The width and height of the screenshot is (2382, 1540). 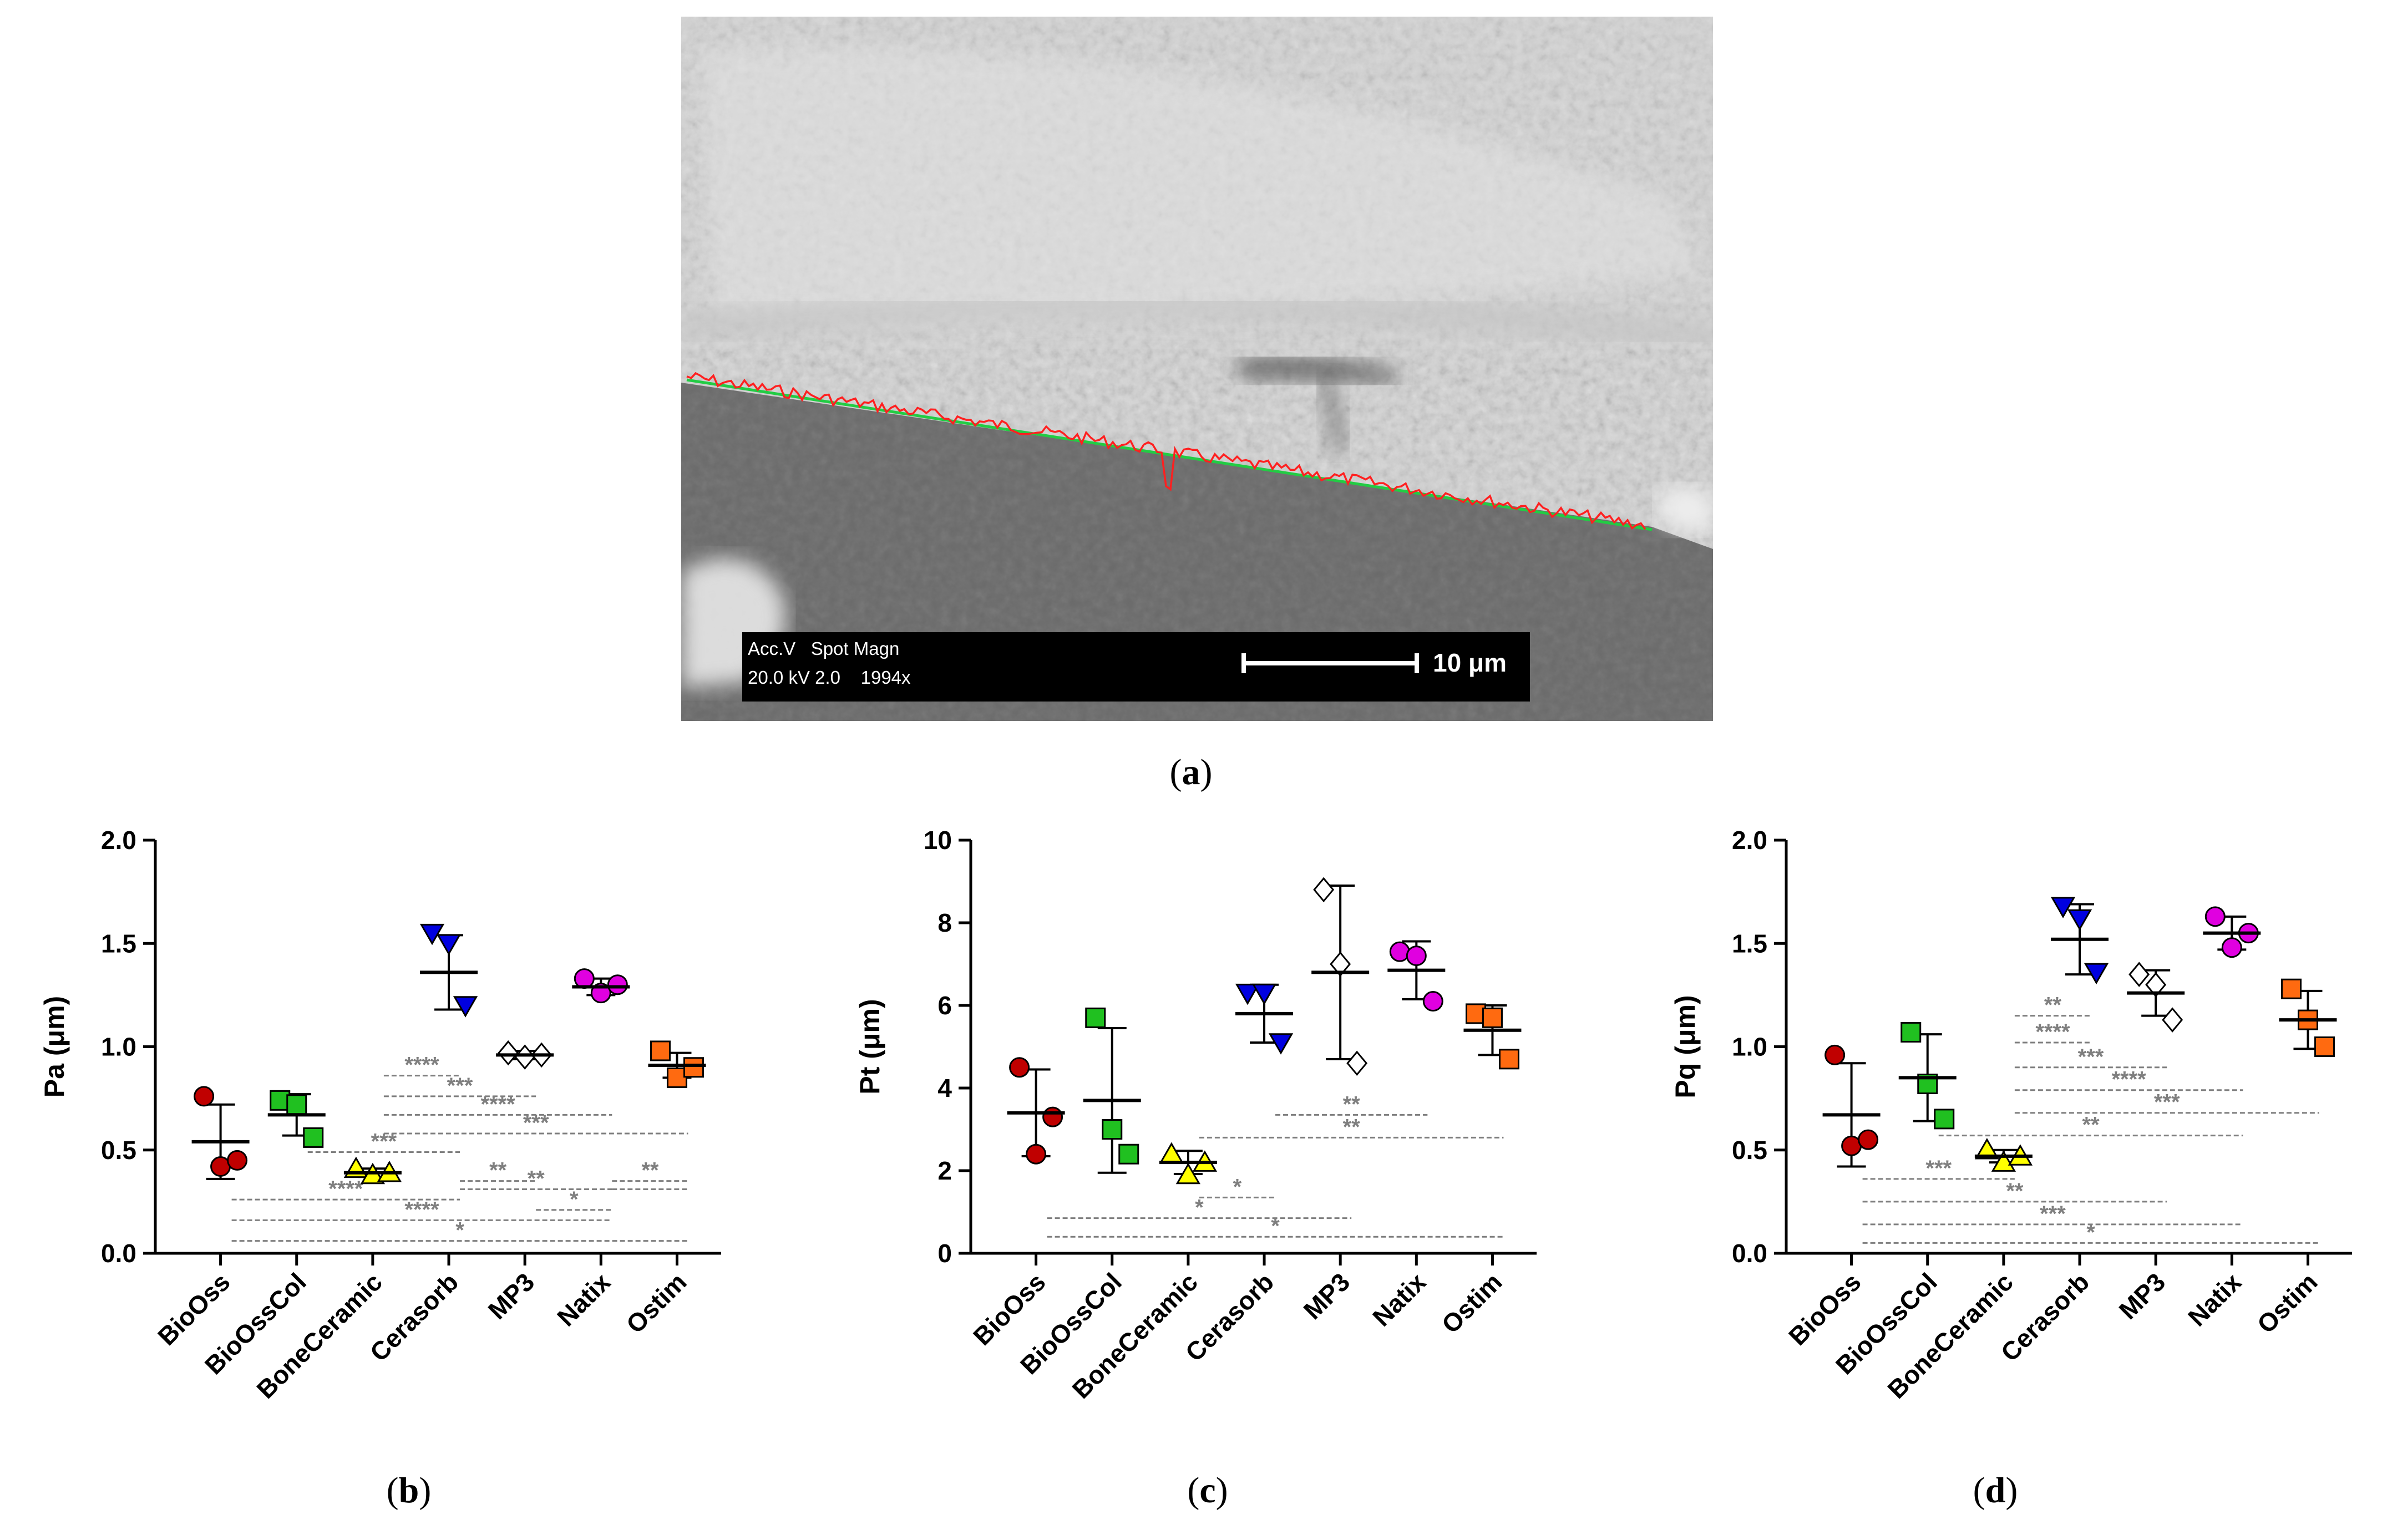 I want to click on scale-label: 10 μm, so click(x=1470, y=662).